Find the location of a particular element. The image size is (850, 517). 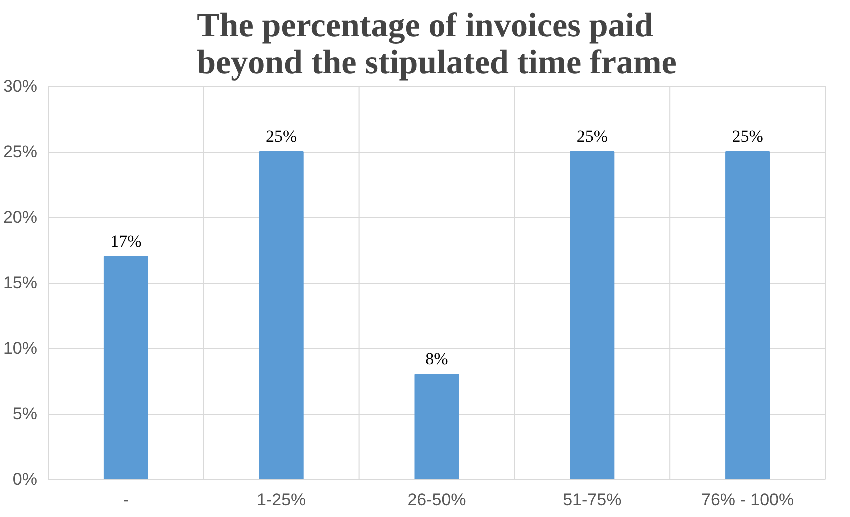

x-tick-label: 26-50% is located at coordinates (437, 500).